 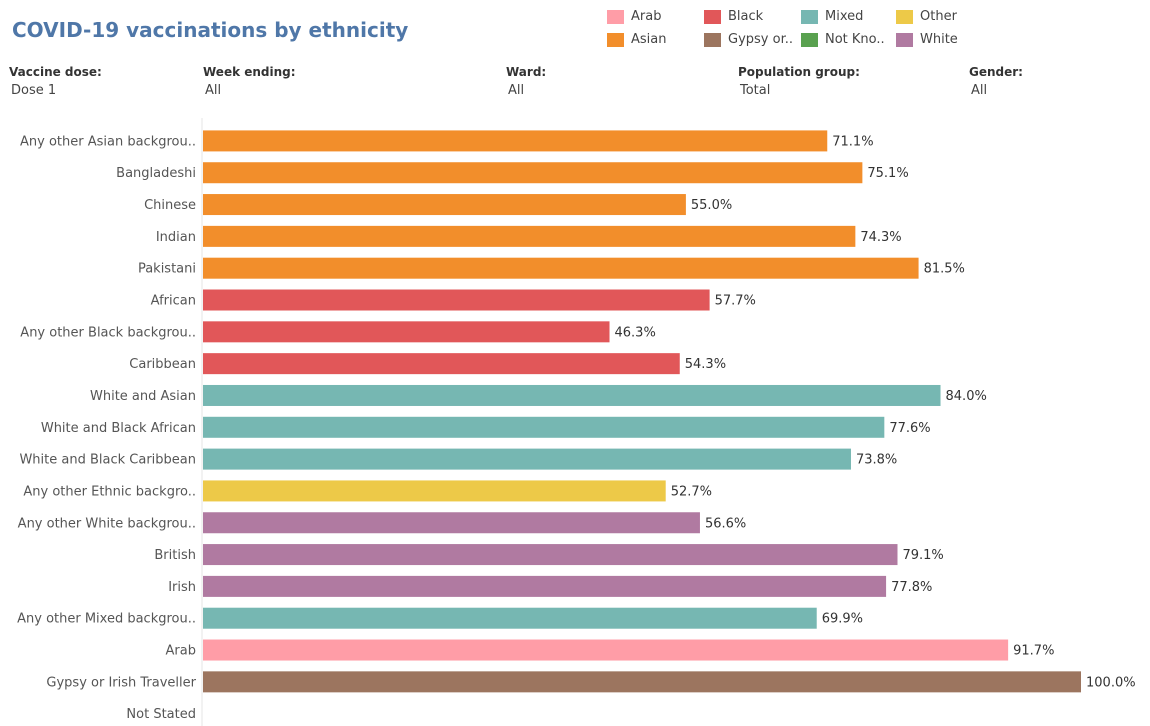 I want to click on category-tick-label: White and Asian, so click(x=143, y=396).